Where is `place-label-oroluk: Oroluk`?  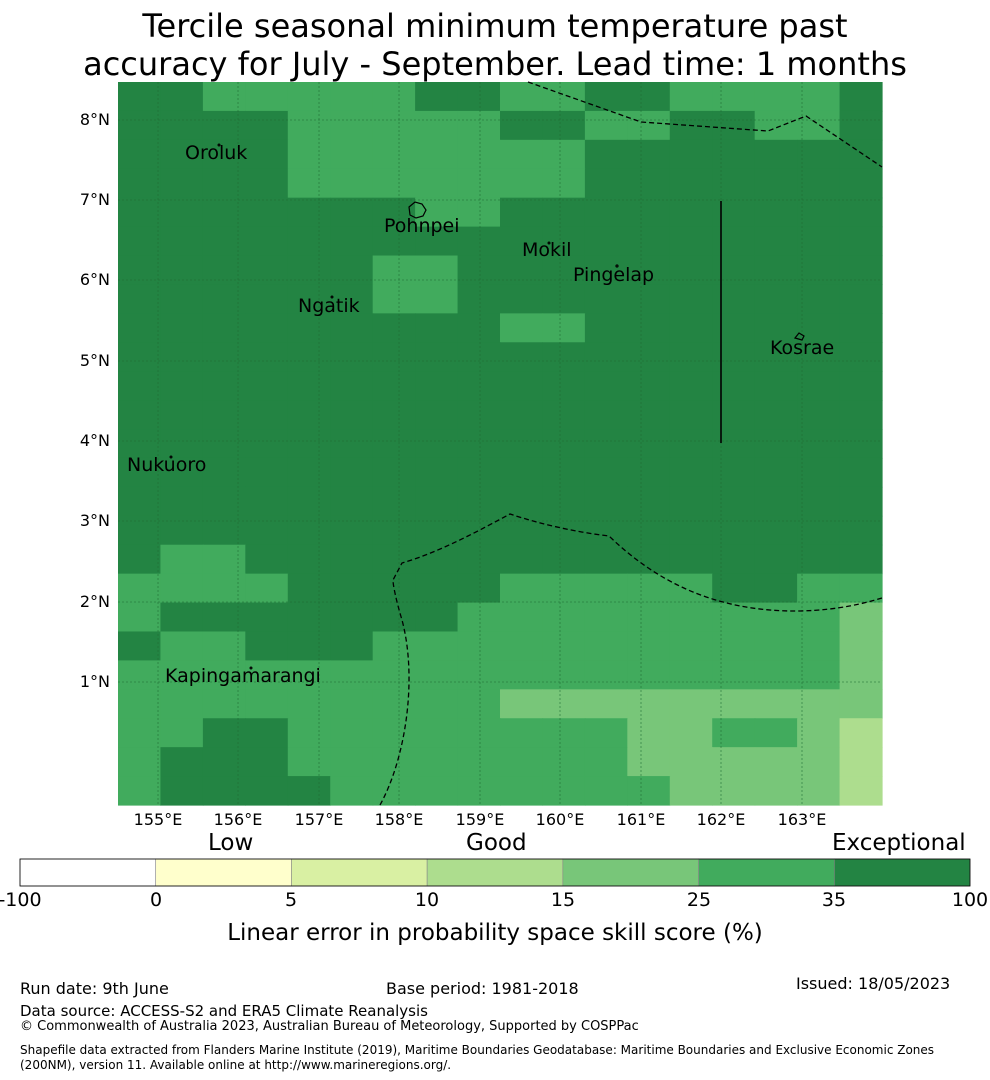 place-label-oroluk: Oroluk is located at coordinates (216, 153).